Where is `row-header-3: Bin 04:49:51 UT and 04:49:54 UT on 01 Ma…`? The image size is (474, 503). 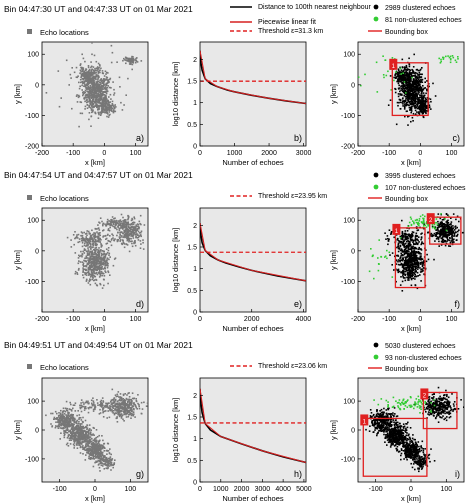 row-header-3: Bin 04:49:51 UT and 04:49:54 UT on 01 Ma… is located at coordinates (98, 345).